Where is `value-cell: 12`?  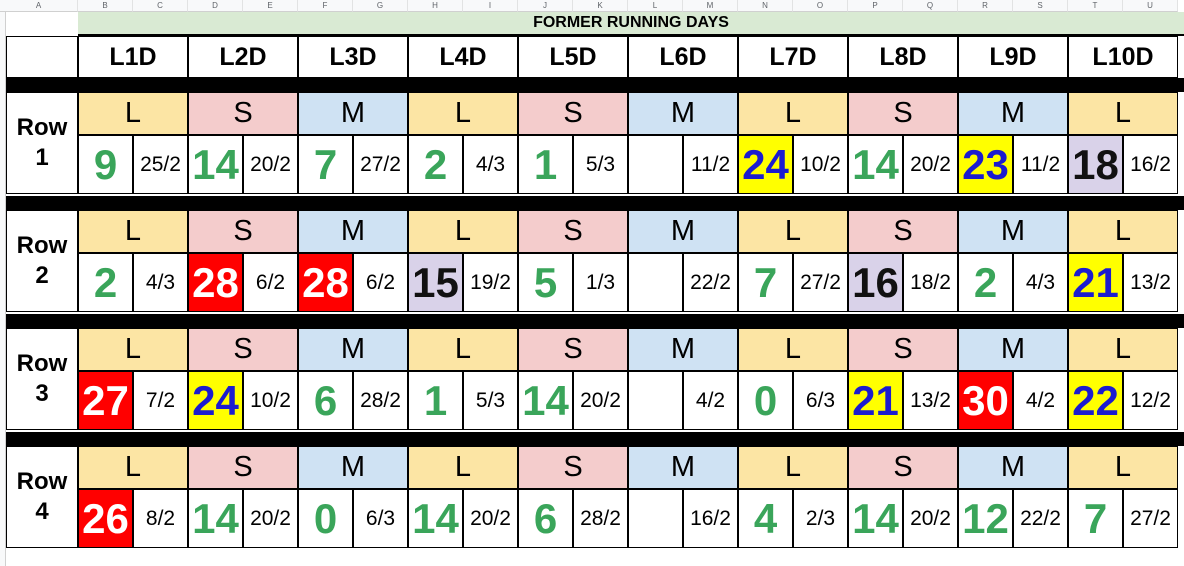
value-cell: 12 is located at coordinates (985, 518).